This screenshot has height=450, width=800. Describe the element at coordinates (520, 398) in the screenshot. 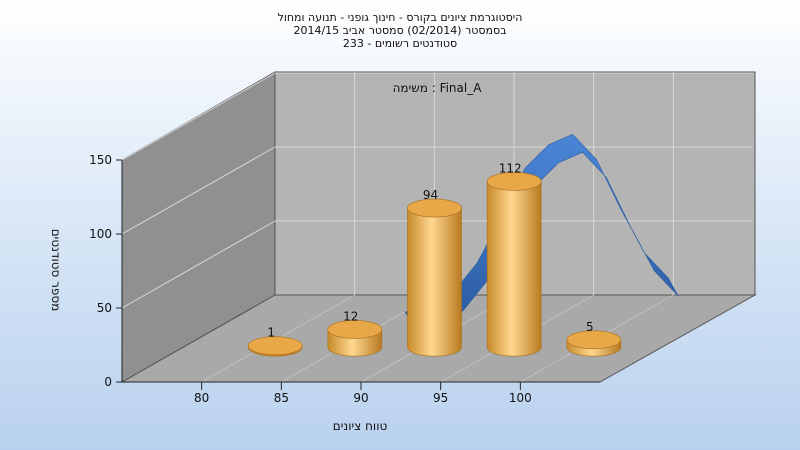

I see `x-tick-label: 100` at that location.